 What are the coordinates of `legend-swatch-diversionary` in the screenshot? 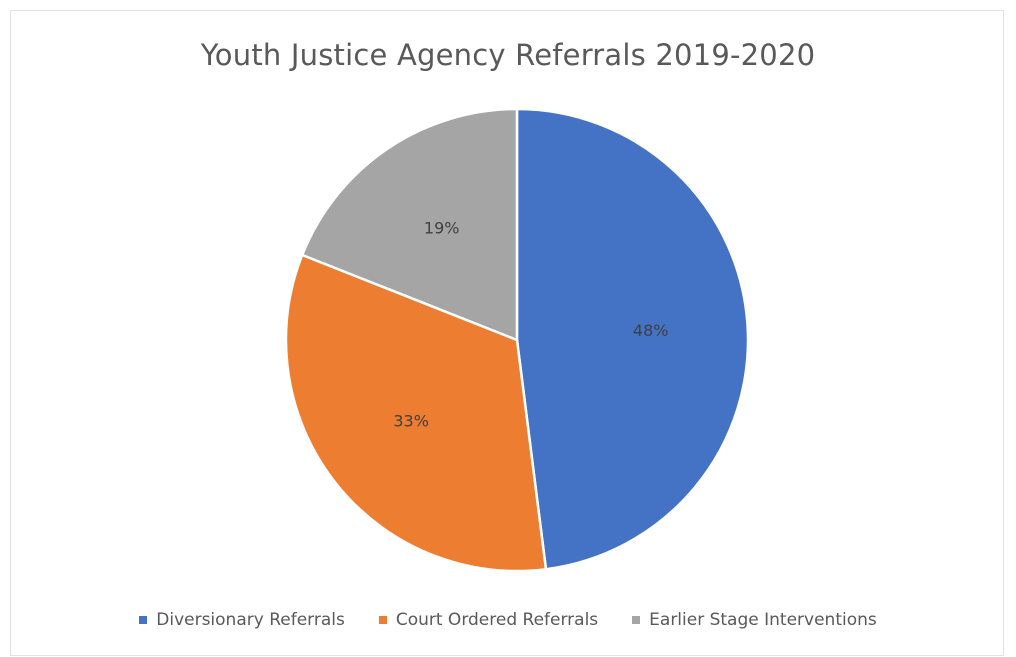 It's located at (143, 620).